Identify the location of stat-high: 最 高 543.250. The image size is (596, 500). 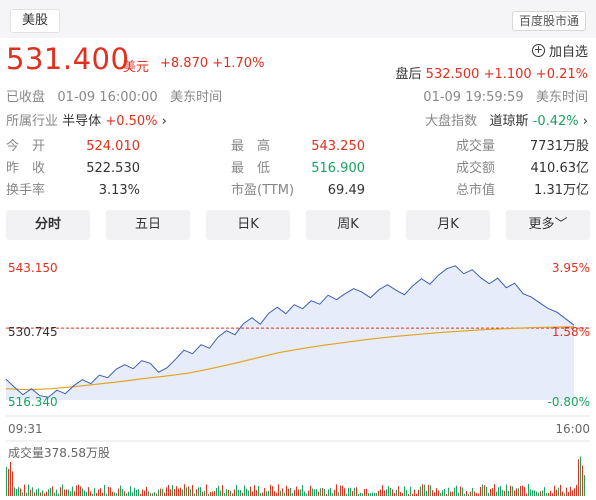
(298, 147).